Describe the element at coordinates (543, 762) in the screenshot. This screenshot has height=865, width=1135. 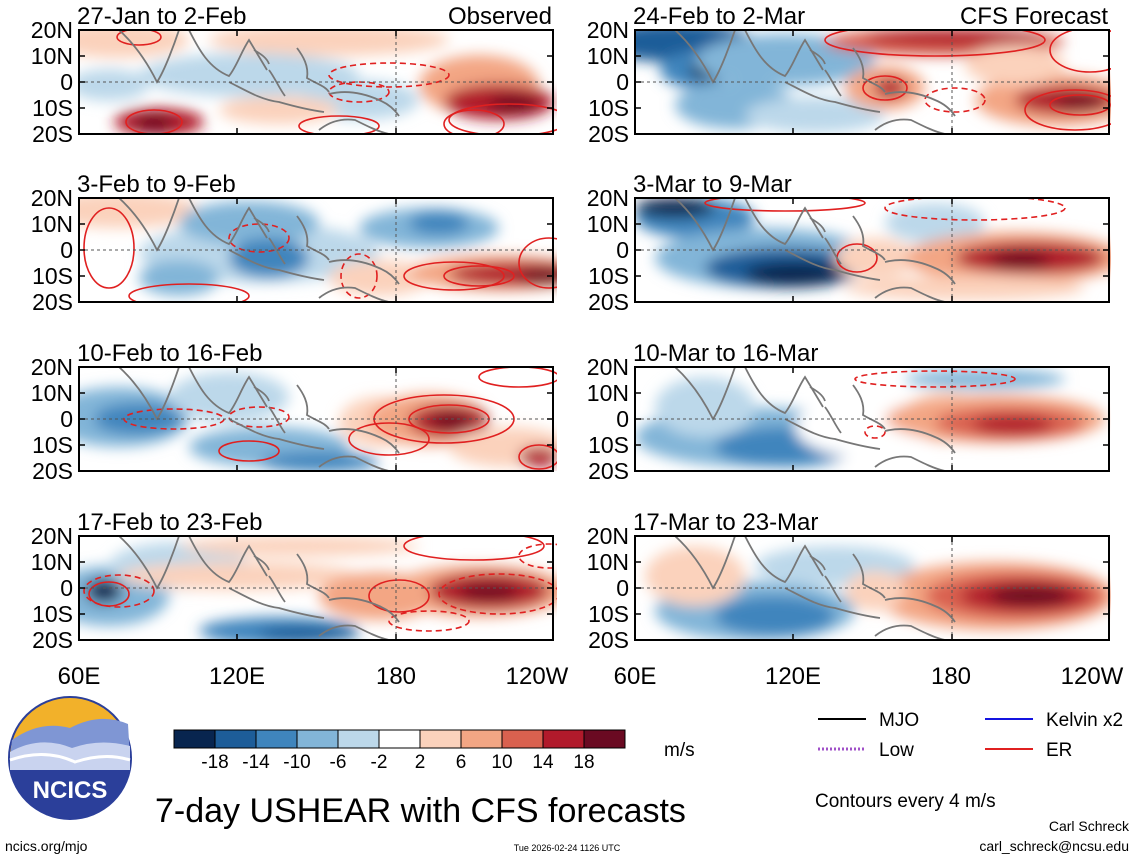
I see `colorbar-tick-label: 14` at that location.